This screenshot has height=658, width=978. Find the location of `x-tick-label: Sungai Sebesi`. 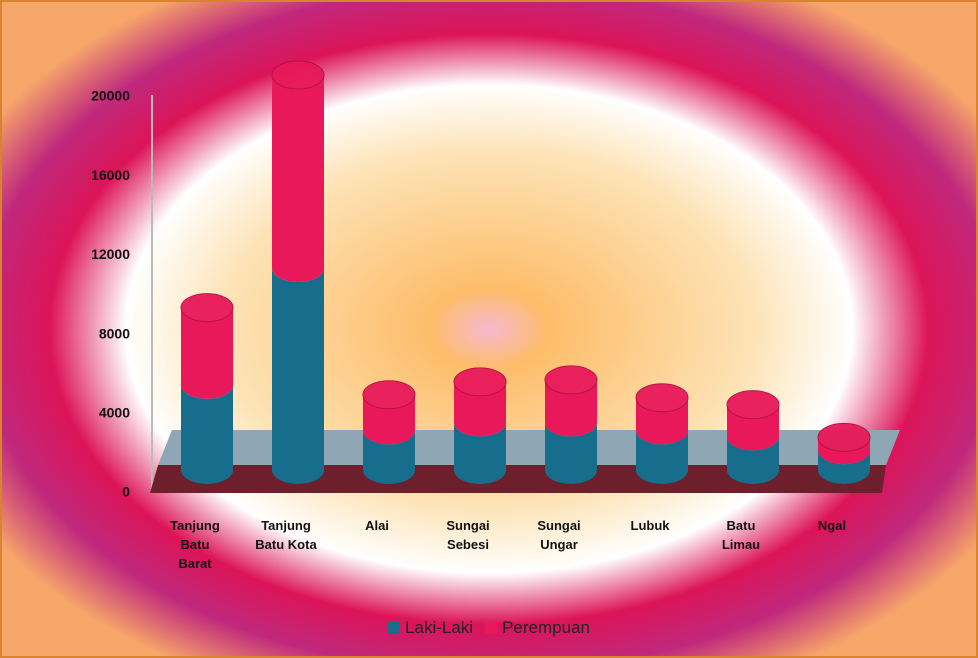

x-tick-label: Sungai Sebesi is located at coordinates (468, 535).